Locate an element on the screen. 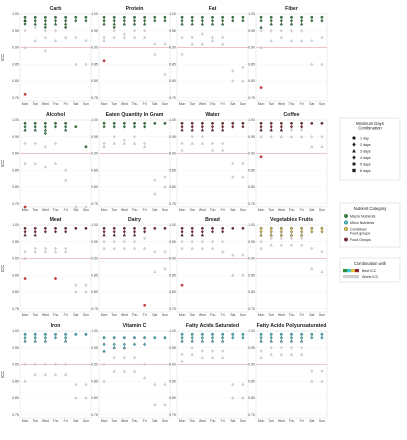 This screenshot has width=407, height=440. x-tick-label: Sun is located at coordinates (86, 421).